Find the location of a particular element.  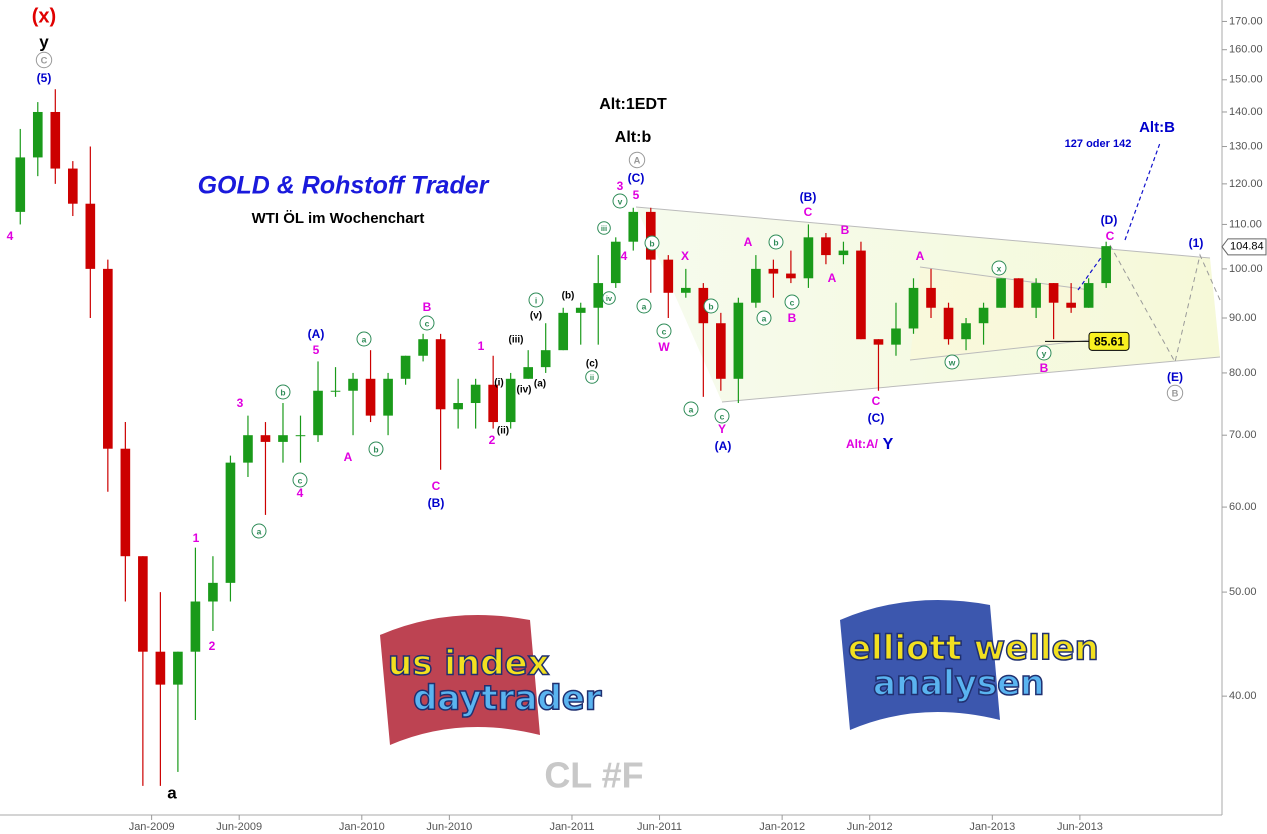

annotation: ii is located at coordinates (592, 377).